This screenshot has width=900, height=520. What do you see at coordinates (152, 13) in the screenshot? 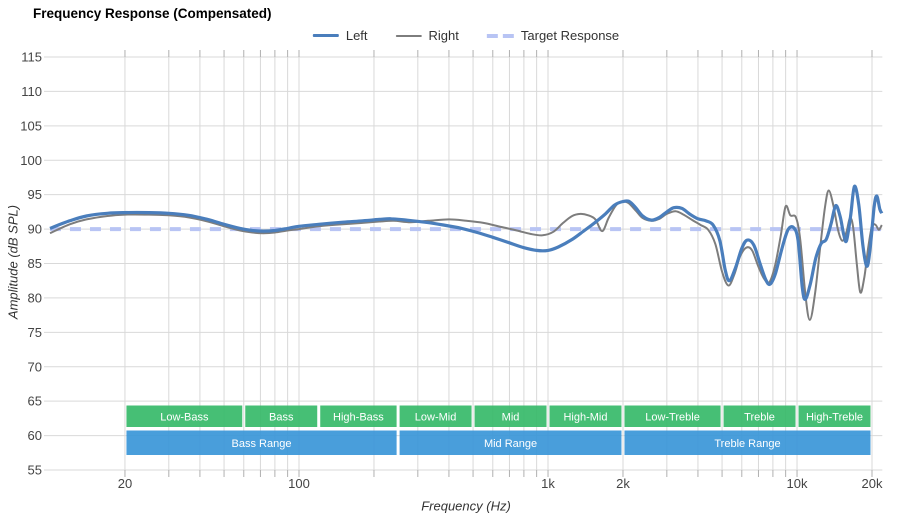
I see `chart-title: Frequency Response (Compensated)` at bounding box center [152, 13].